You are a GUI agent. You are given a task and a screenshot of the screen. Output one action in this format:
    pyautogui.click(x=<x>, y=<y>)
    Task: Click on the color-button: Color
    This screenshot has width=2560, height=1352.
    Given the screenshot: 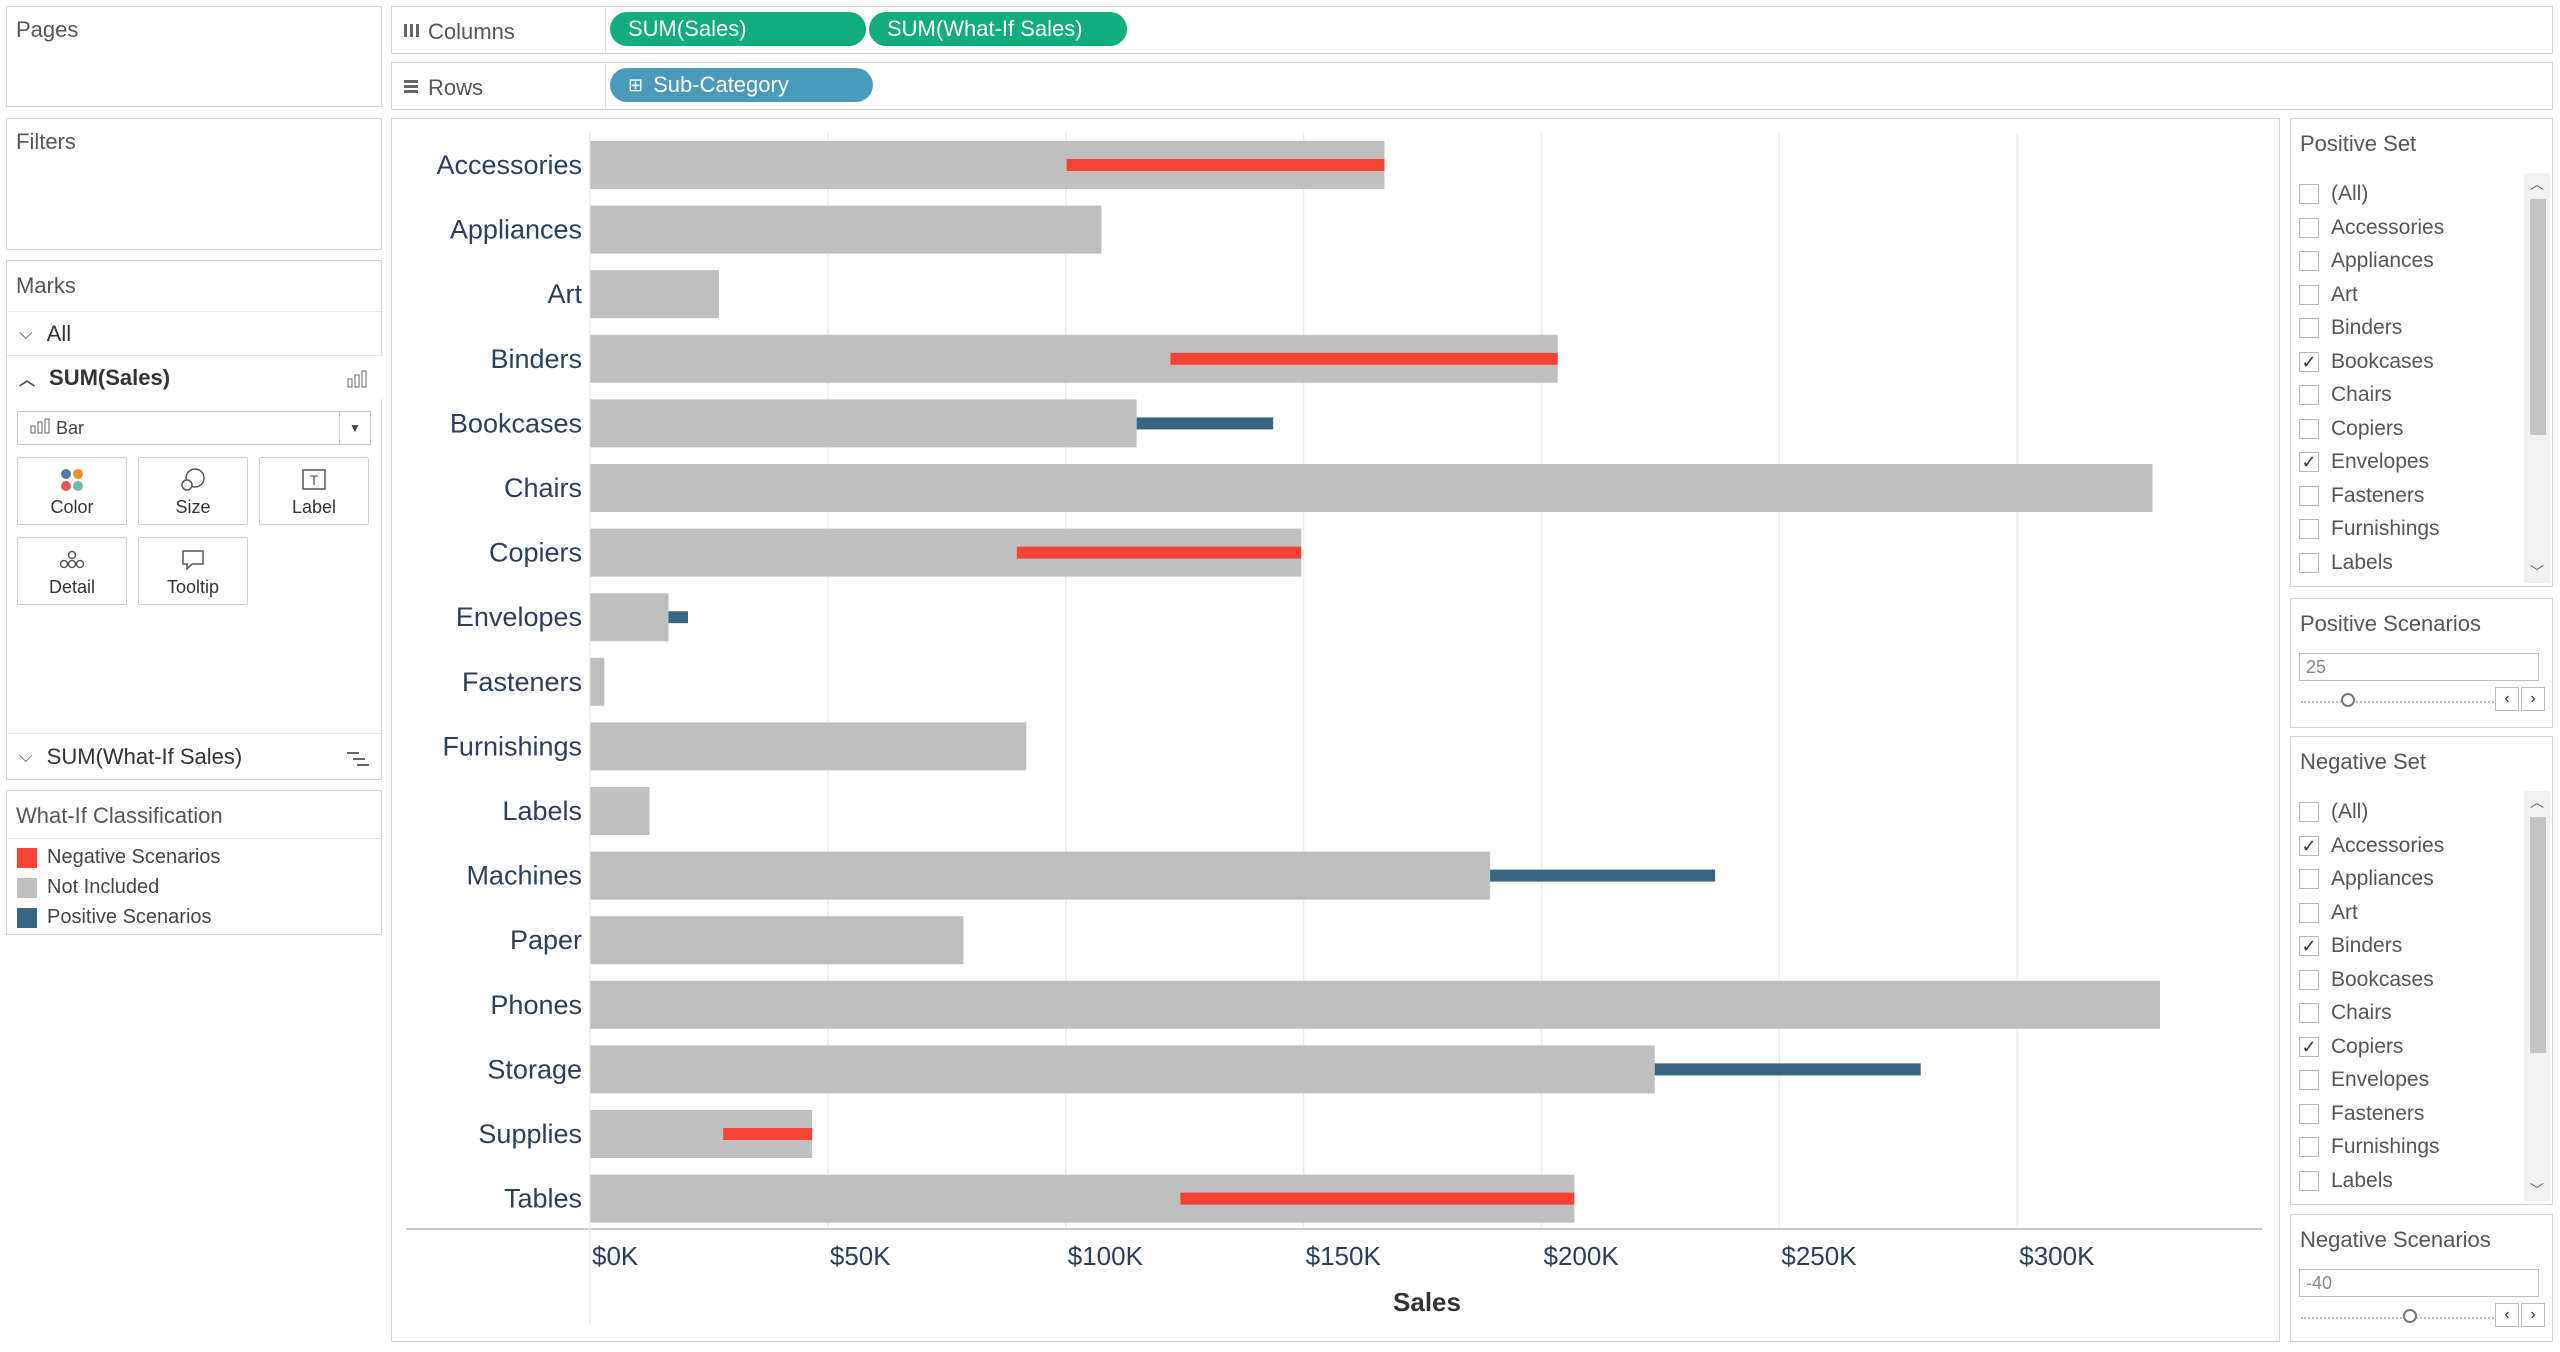 What is the action you would take?
    pyautogui.click(x=72, y=491)
    